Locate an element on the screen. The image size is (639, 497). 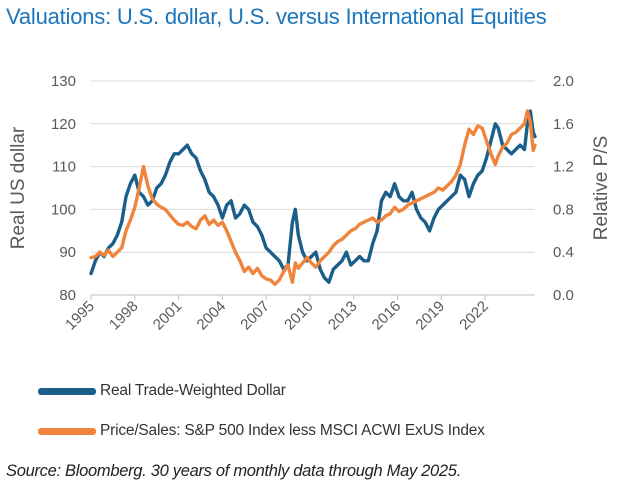
x-tick-label: 2019 is located at coordinates (431, 316).